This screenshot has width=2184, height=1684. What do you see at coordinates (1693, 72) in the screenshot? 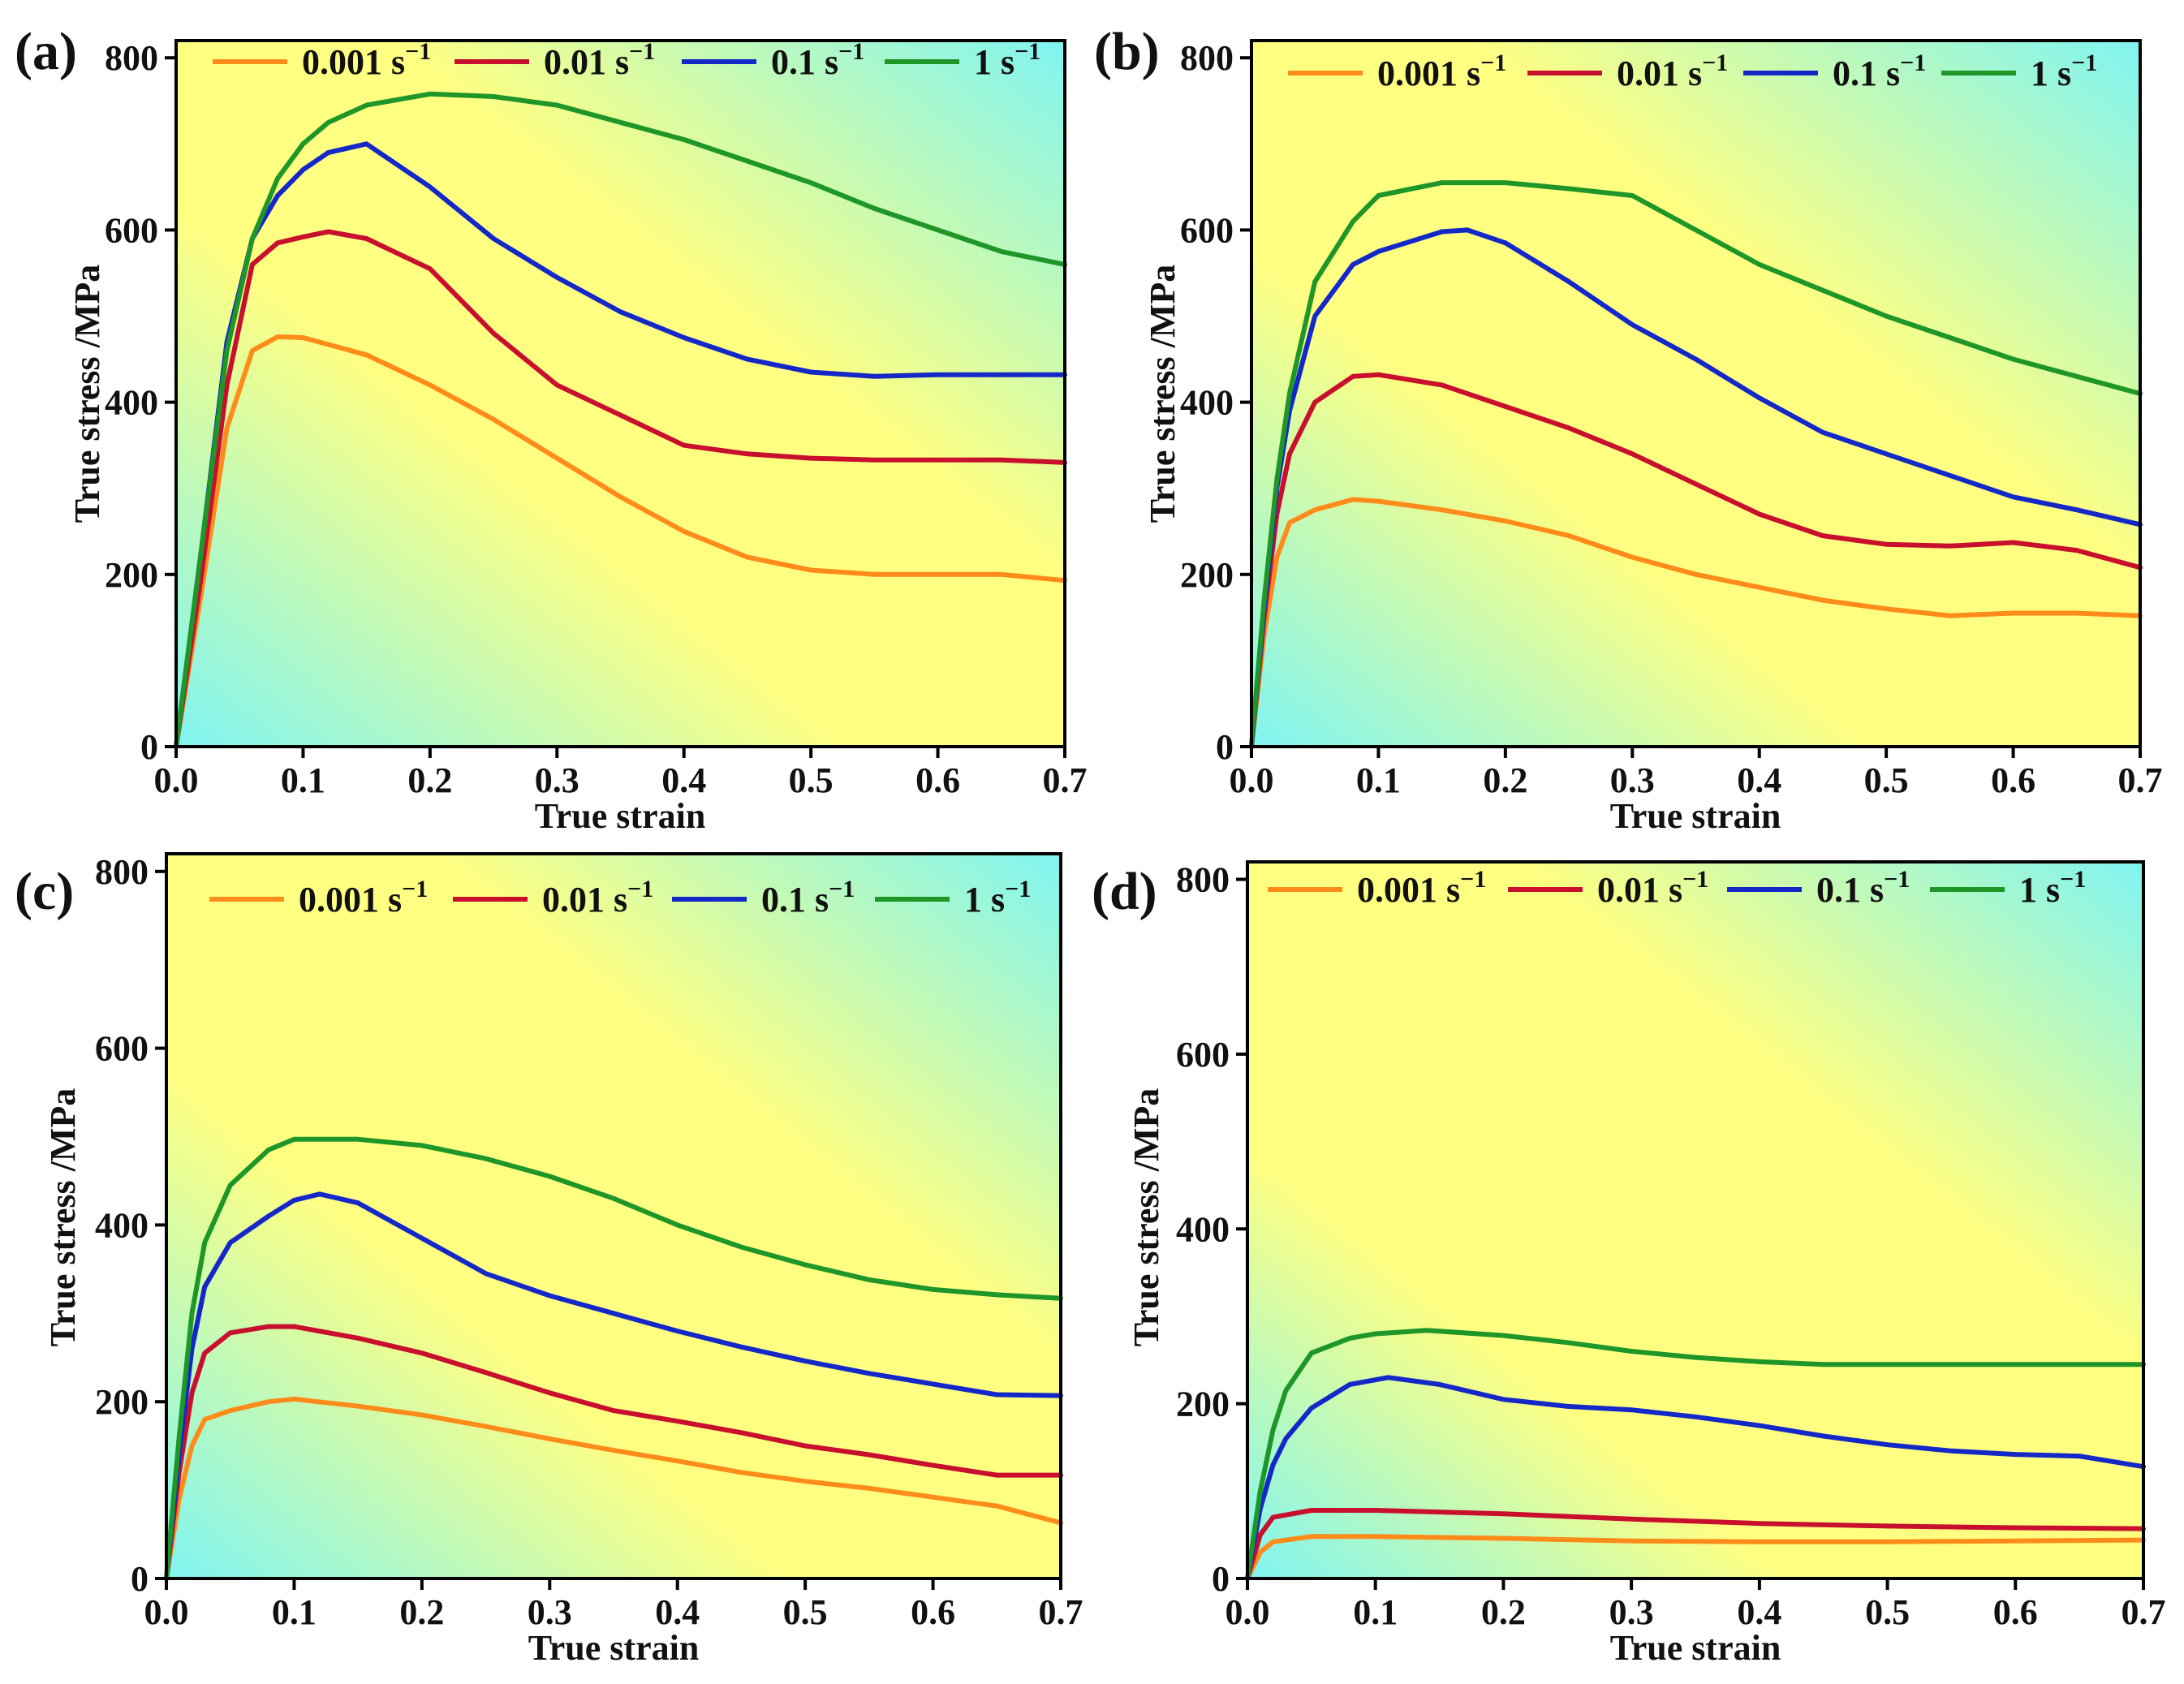
I see `legend-b: 0.001 s−1 0.01 s−1 0.1 s−1 1 s−1` at bounding box center [1693, 72].